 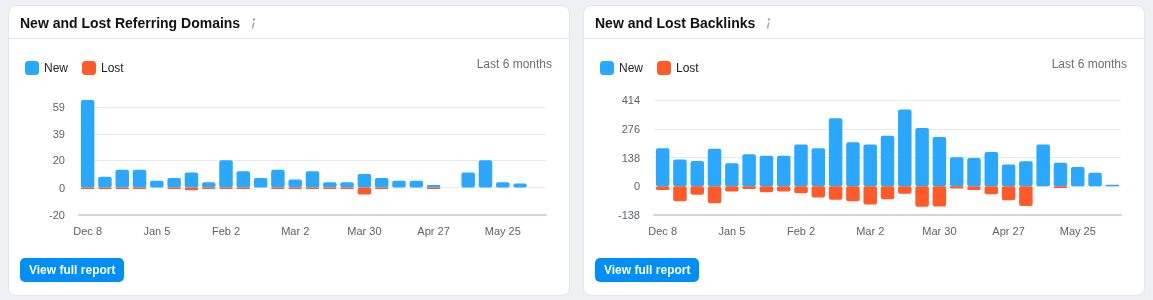 I want to click on y-tick-label: -20, so click(x=57, y=215).